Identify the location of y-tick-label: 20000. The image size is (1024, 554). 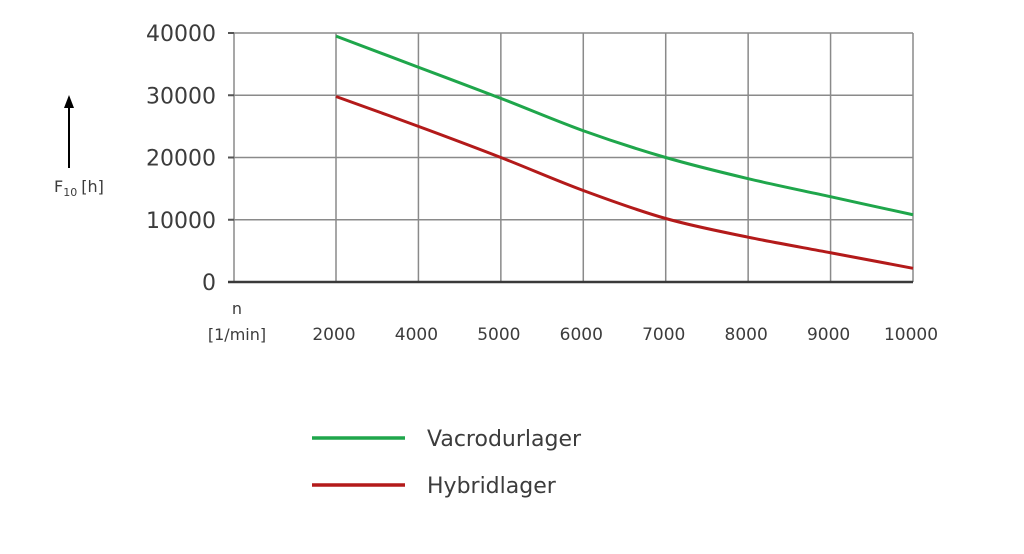
(181, 159).